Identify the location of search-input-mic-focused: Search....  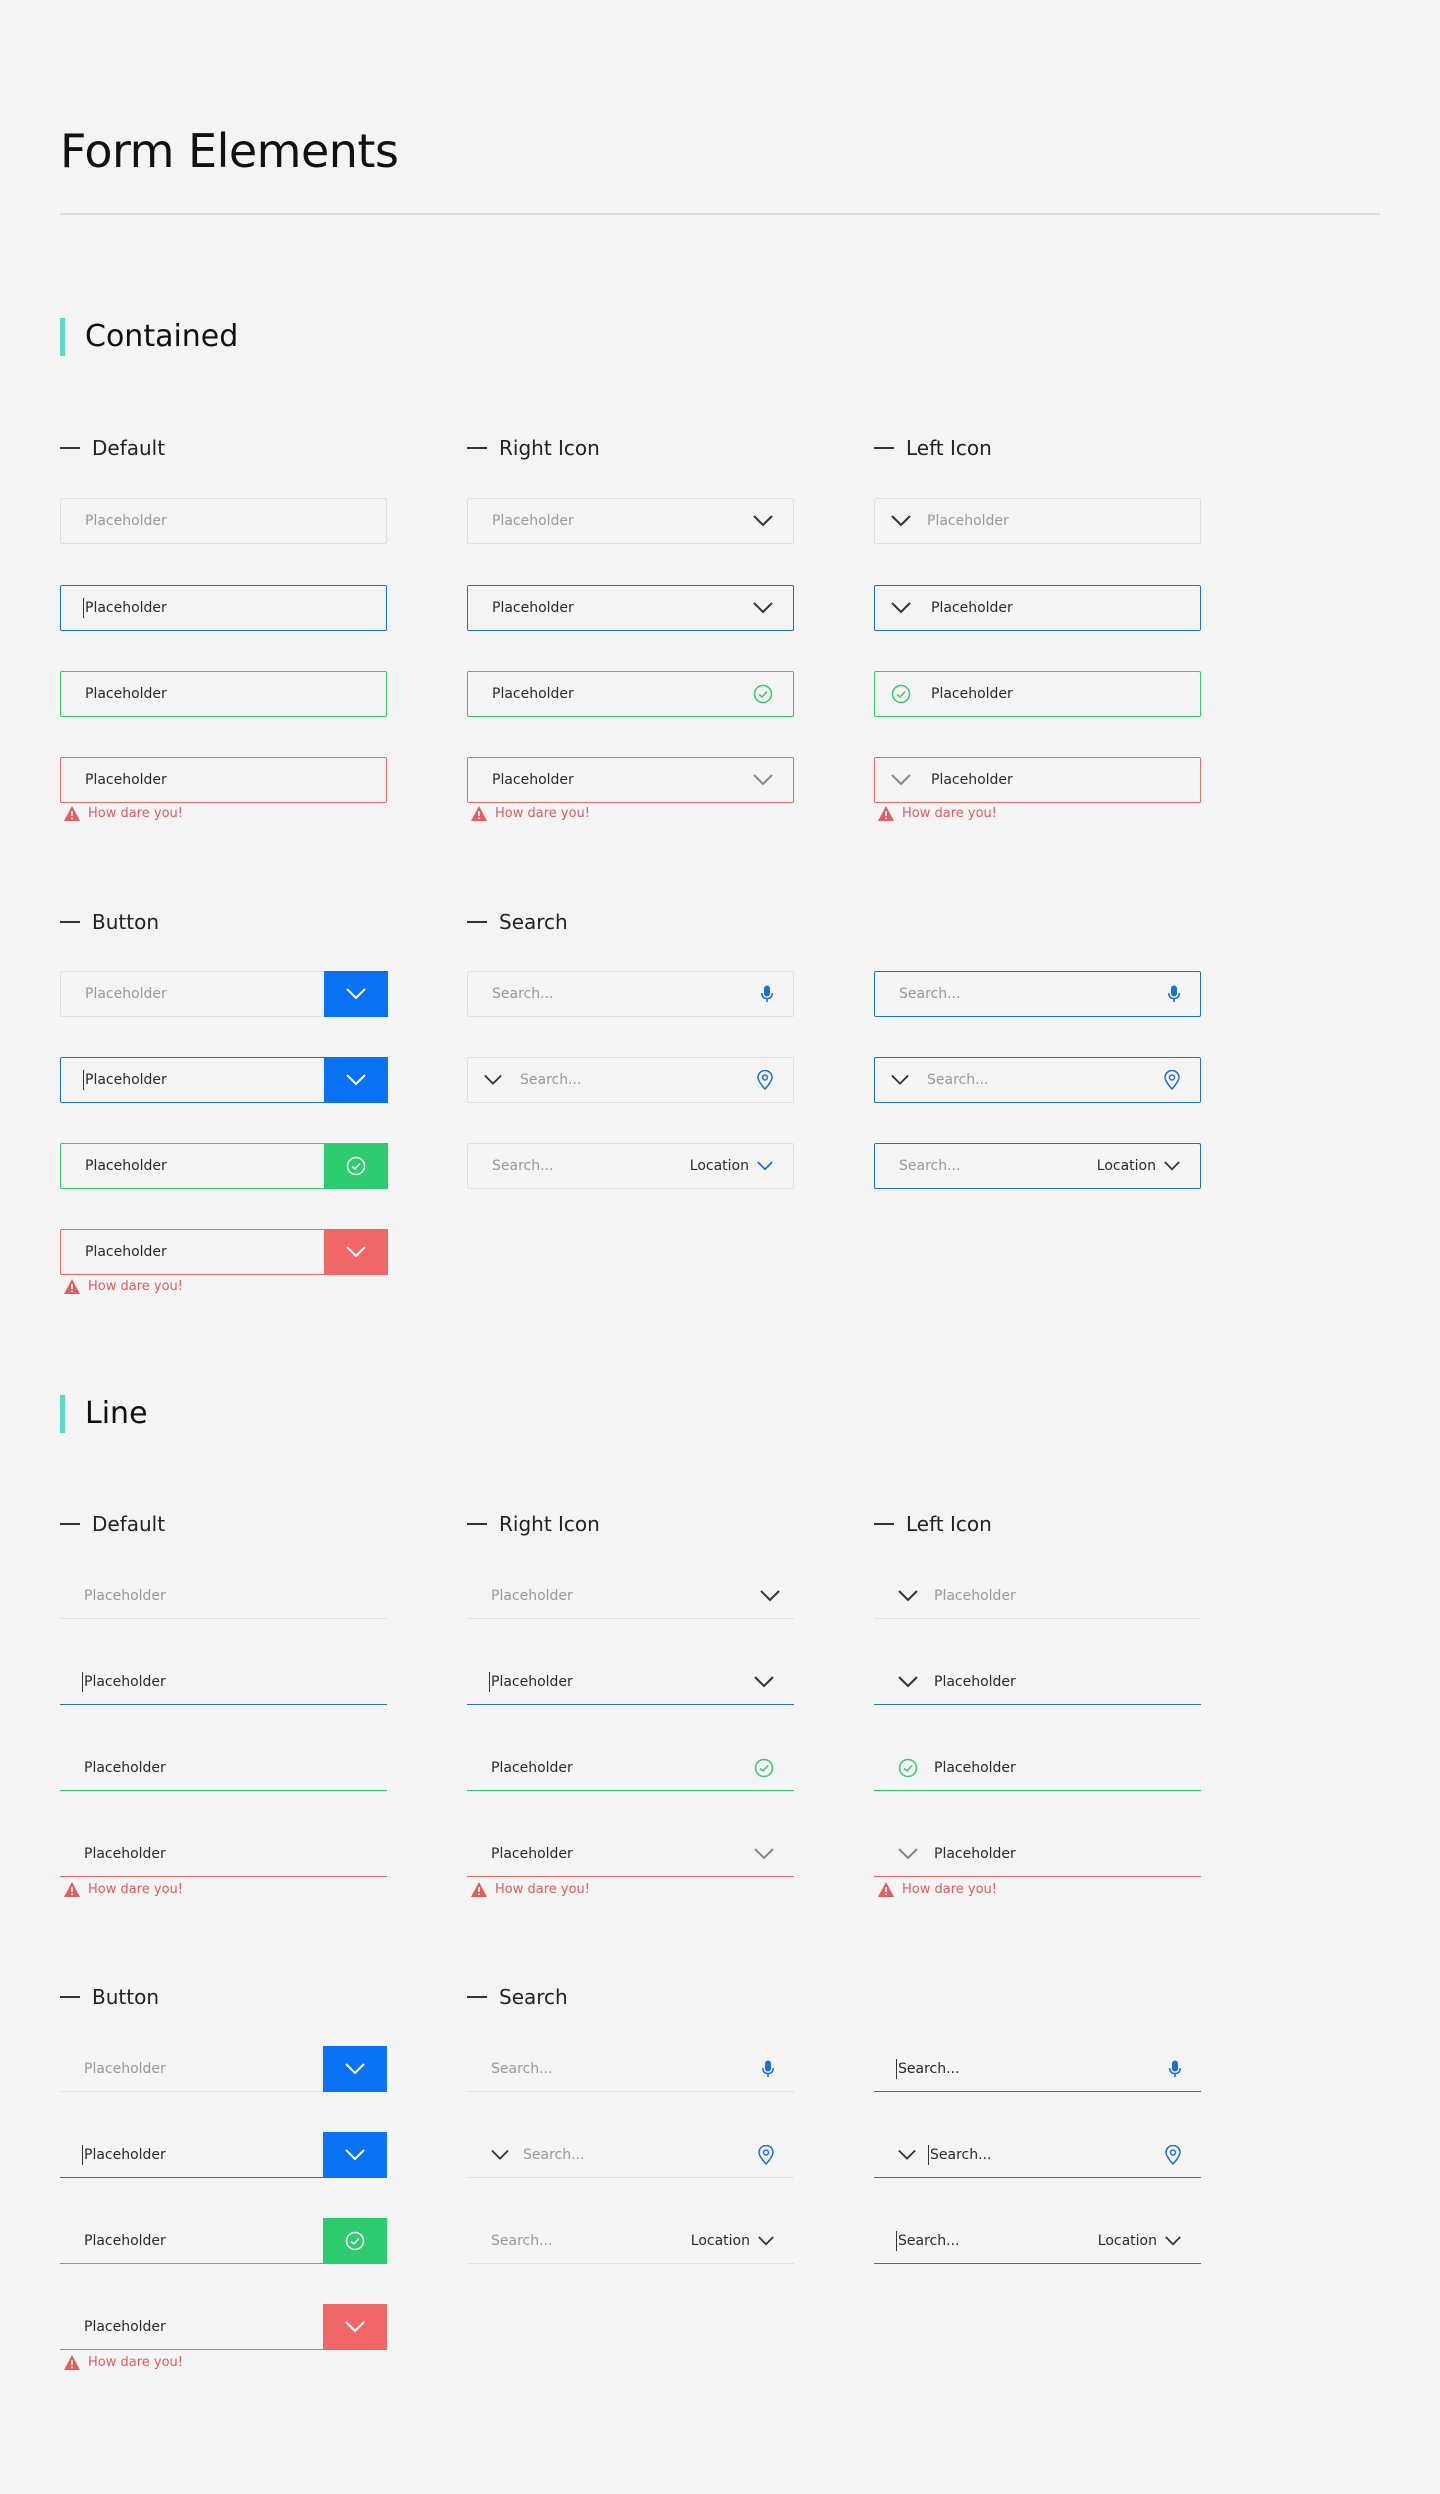
(1037, 994).